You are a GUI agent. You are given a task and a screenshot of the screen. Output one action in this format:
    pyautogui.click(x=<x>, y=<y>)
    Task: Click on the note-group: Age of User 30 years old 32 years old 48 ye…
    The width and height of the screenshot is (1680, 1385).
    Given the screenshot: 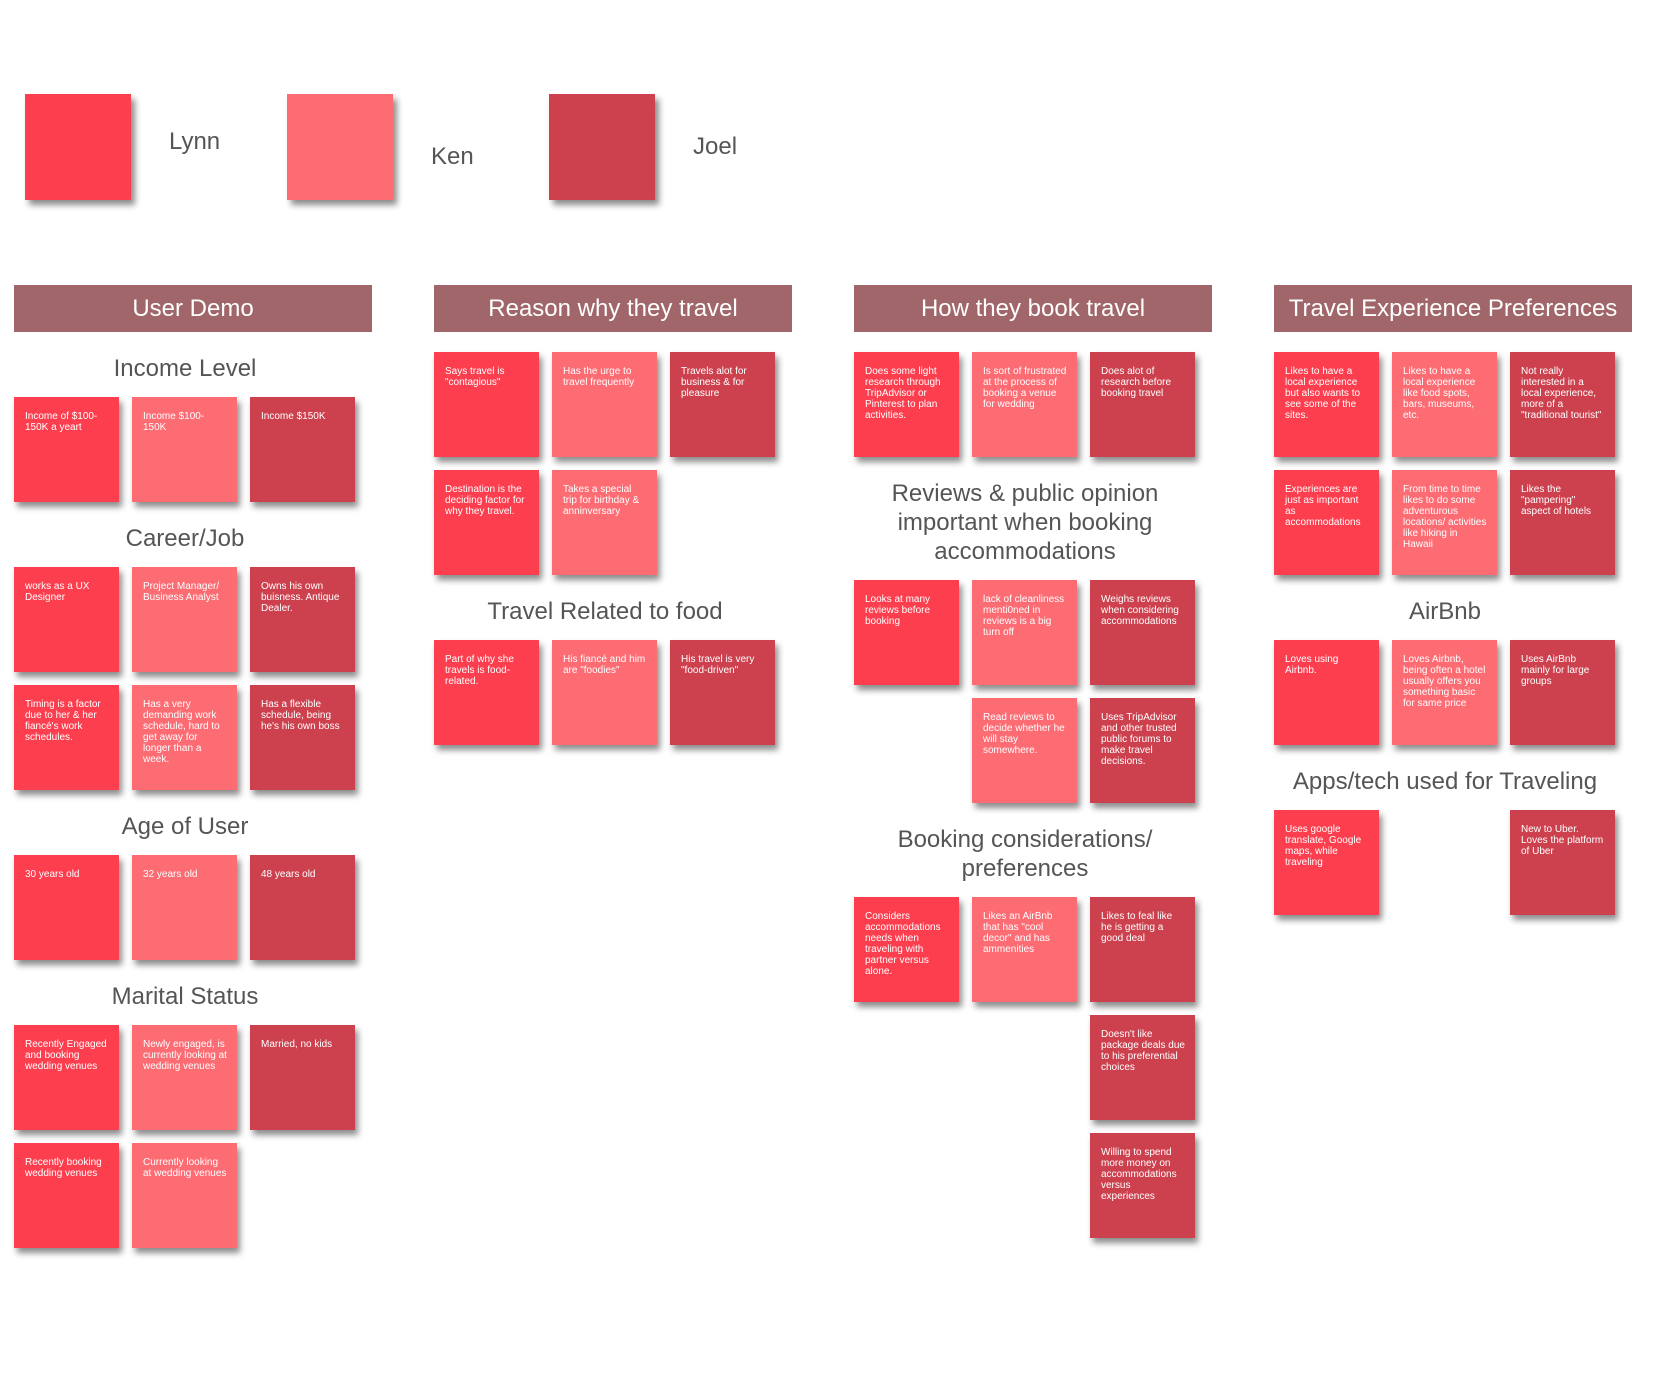 What is the action you would take?
    pyautogui.click(x=193, y=886)
    